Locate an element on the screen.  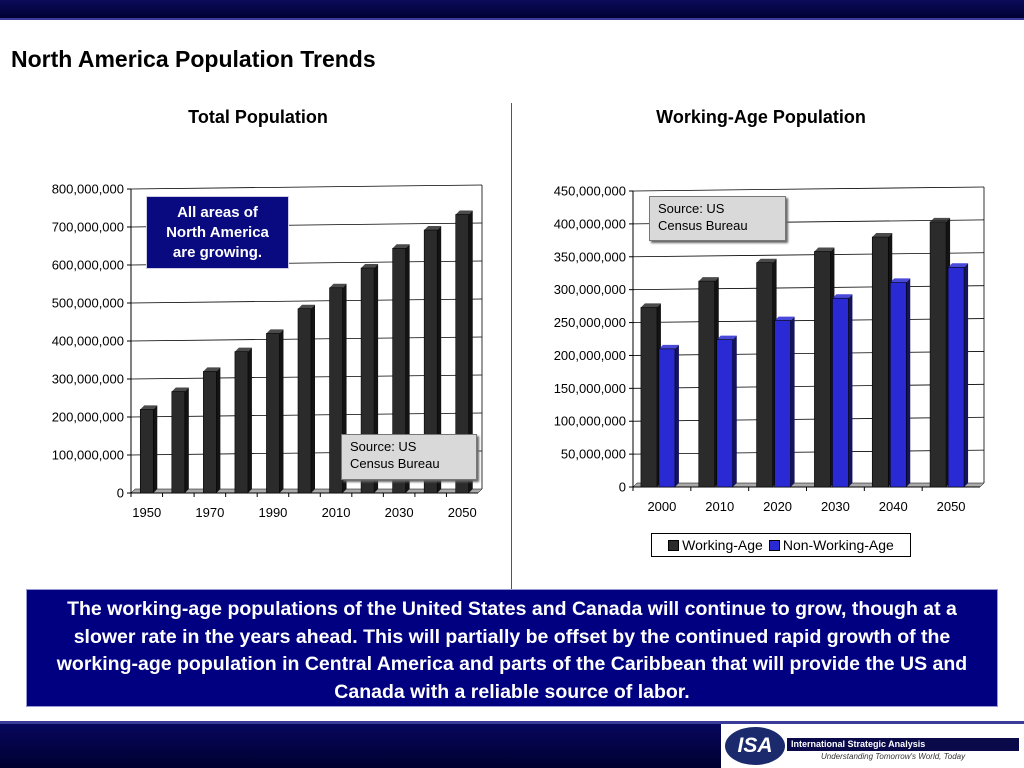
chart-title-total: Total Population is located at coordinates (258, 117).